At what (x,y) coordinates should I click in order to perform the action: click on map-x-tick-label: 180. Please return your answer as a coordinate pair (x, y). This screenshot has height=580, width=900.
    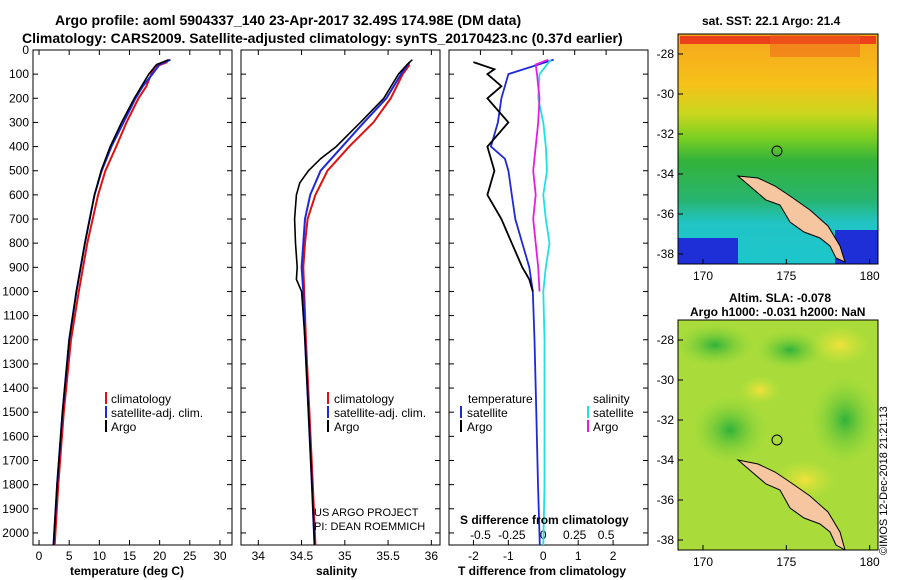
    Looking at the image, I should click on (870, 276).